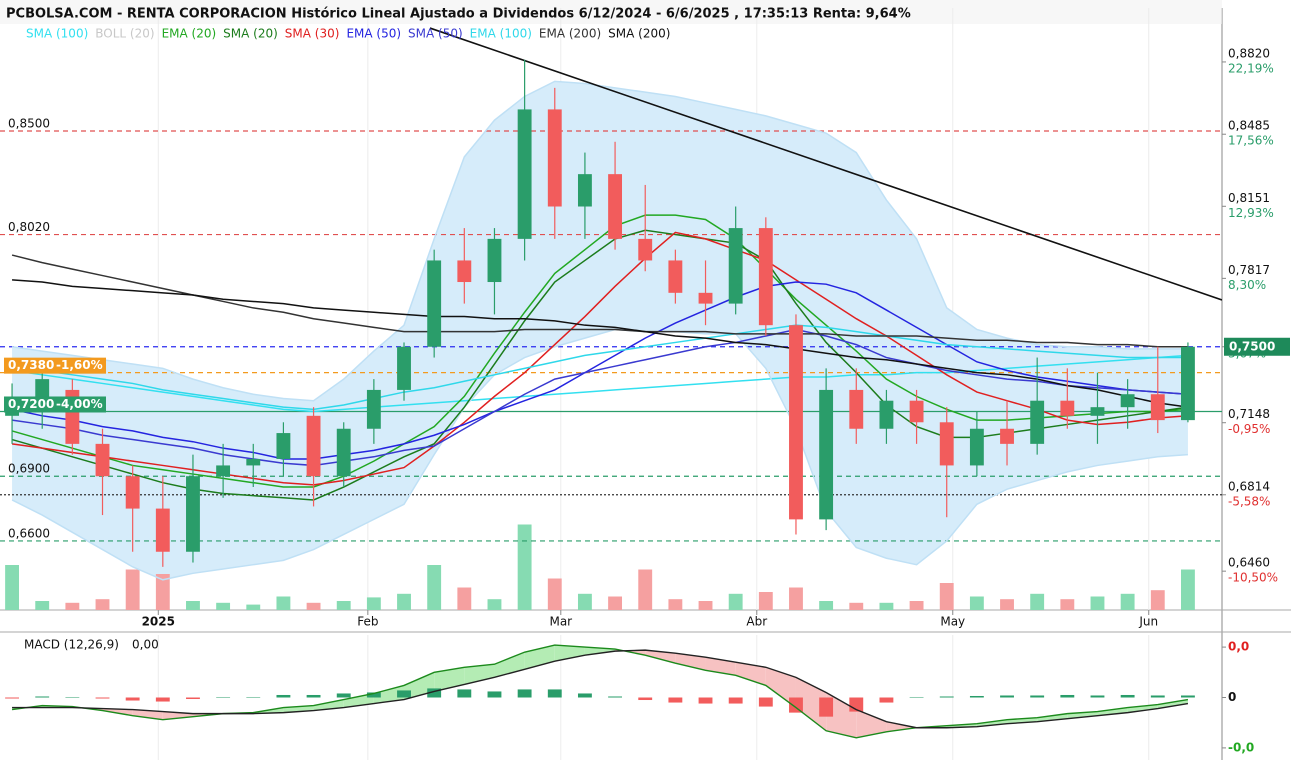  What do you see at coordinates (250, 34) in the screenshot?
I see `legend-entry: SMA (20)` at bounding box center [250, 34].